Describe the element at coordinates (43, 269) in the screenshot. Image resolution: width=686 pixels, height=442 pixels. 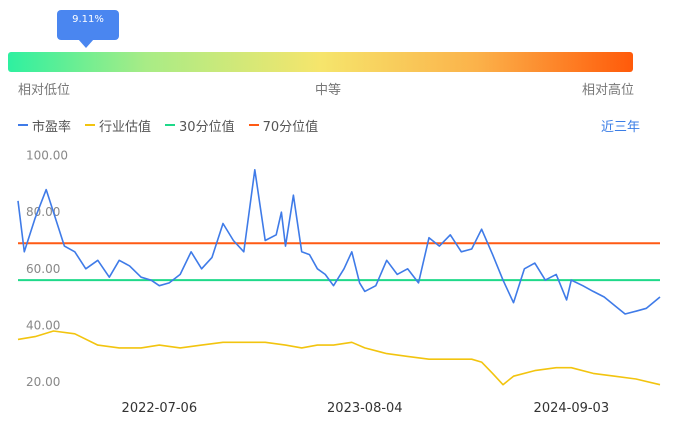
I see `y-tick-label: 60.00` at that location.